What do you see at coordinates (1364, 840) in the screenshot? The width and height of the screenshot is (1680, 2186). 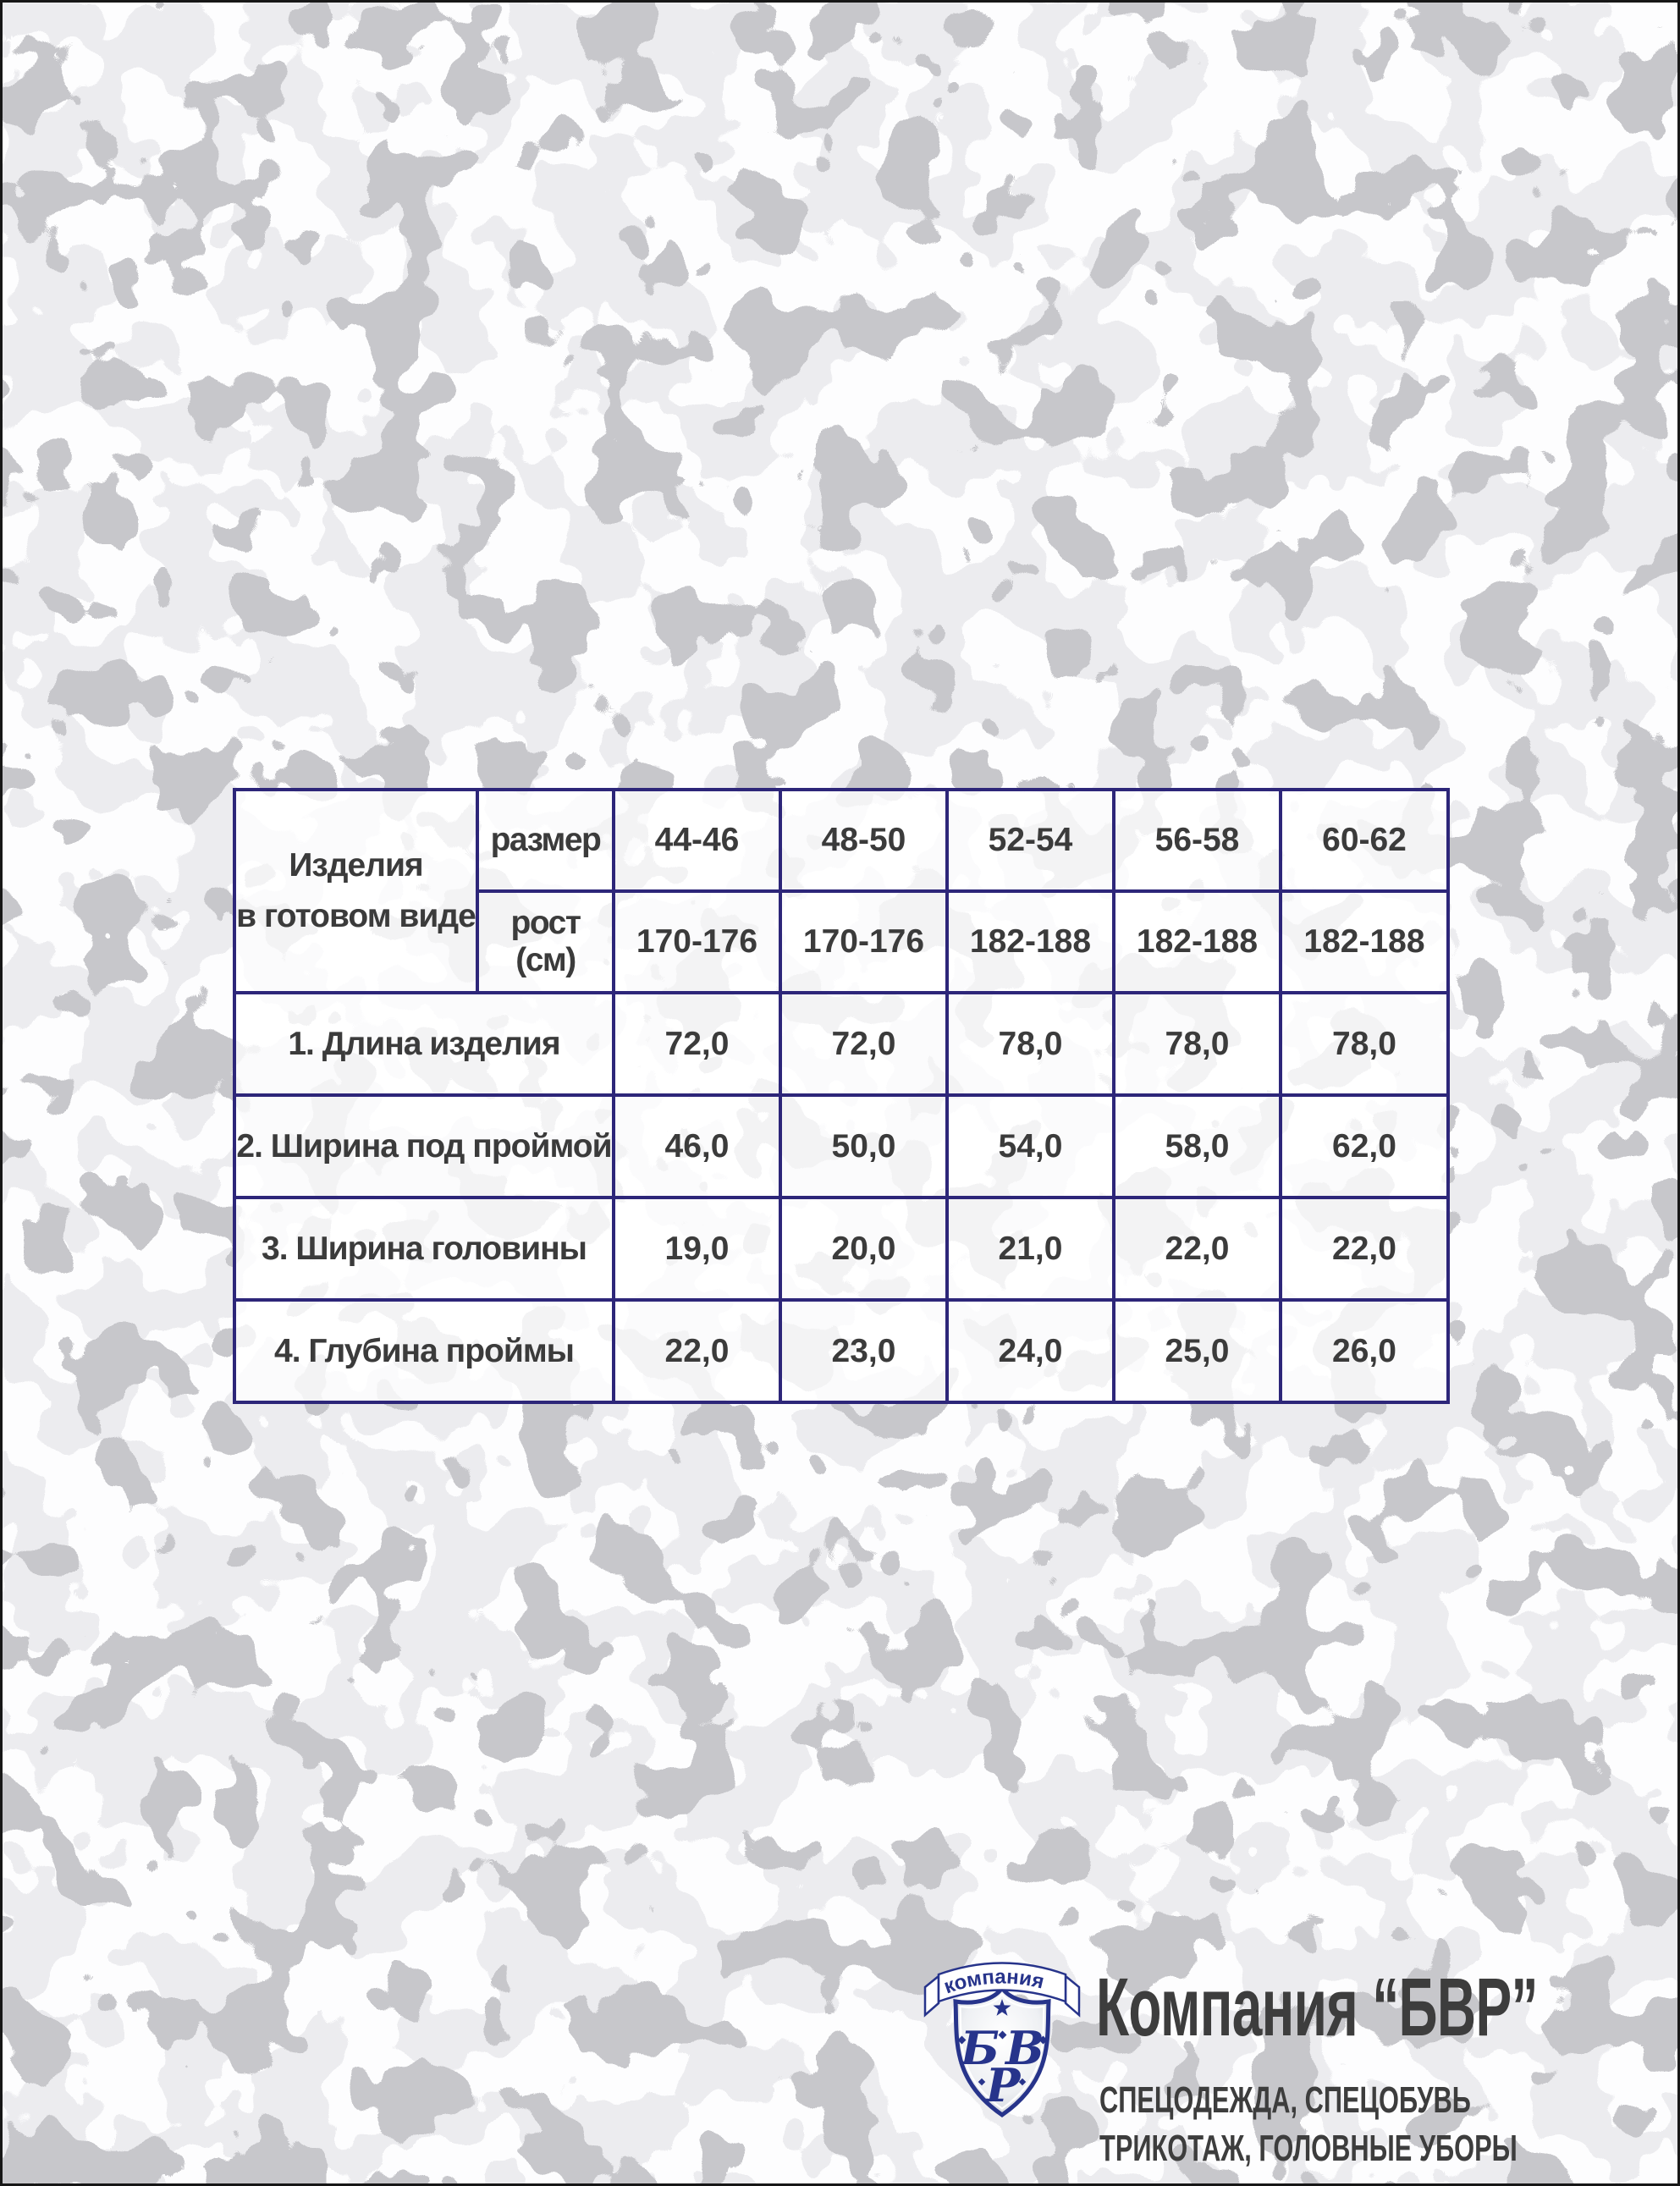 I see `size-col-header: 60-62` at bounding box center [1364, 840].